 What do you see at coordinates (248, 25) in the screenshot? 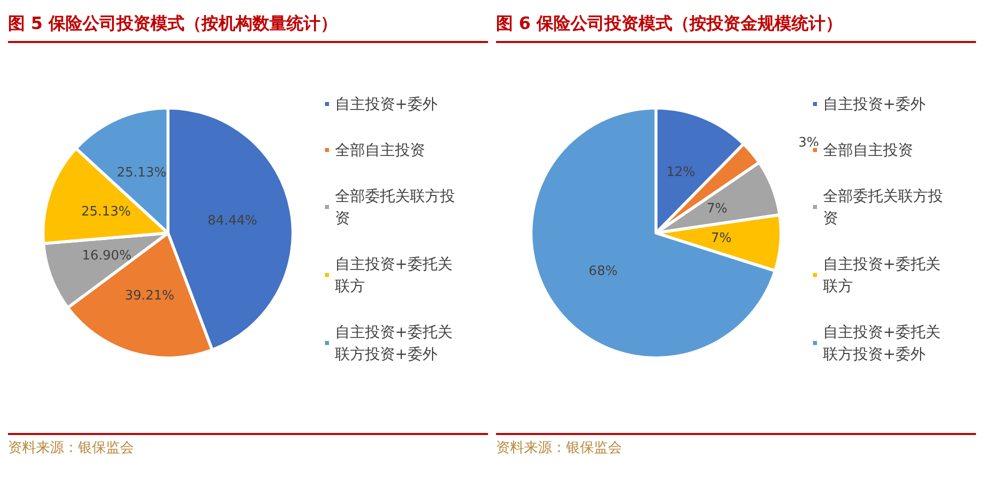
I see `chart-title: 图 5 保险公司投资模式（按机构数量统计）` at bounding box center [248, 25].